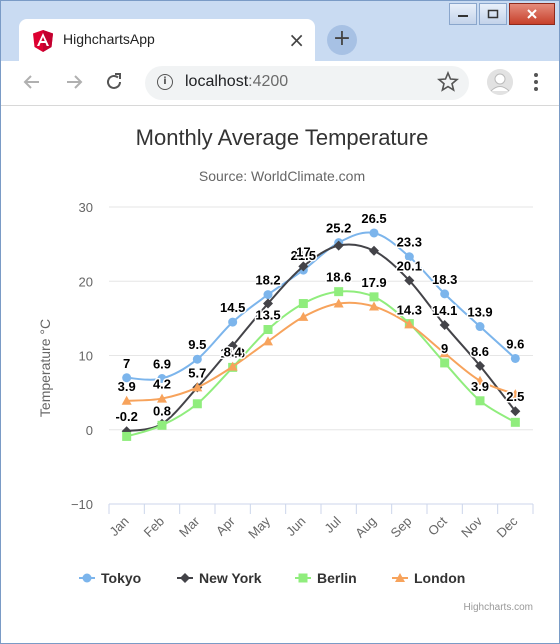  What do you see at coordinates (114, 82) in the screenshot?
I see `reload-icon` at bounding box center [114, 82].